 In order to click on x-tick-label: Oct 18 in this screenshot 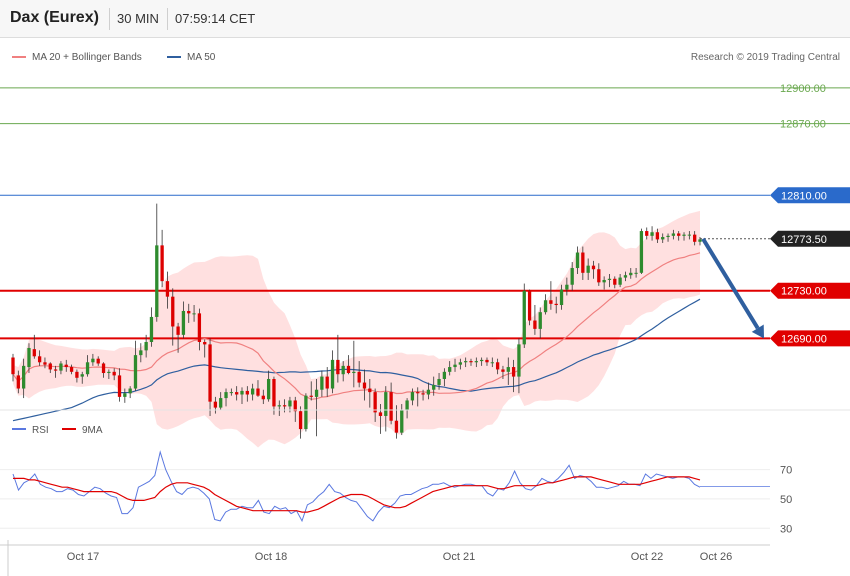, I will do `click(271, 557)`.